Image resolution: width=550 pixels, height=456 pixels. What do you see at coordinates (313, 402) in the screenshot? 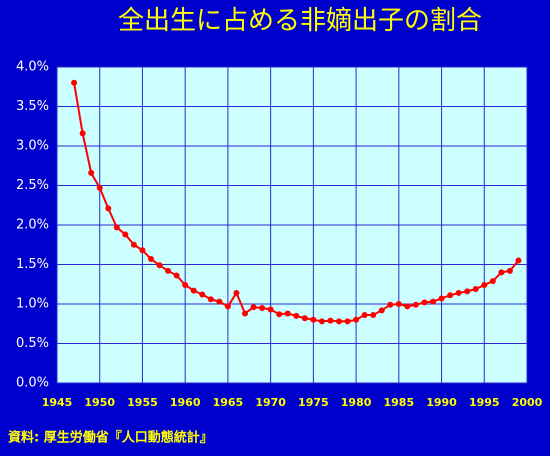
I see `x-tick-label: 1975` at bounding box center [313, 402].